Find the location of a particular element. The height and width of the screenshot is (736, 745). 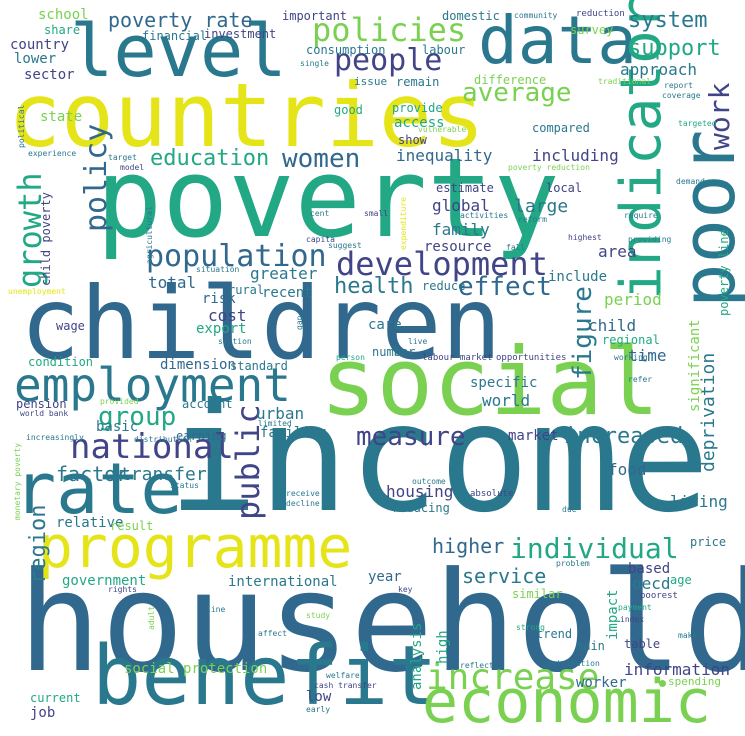

word-rights: rights is located at coordinates (122, 589).